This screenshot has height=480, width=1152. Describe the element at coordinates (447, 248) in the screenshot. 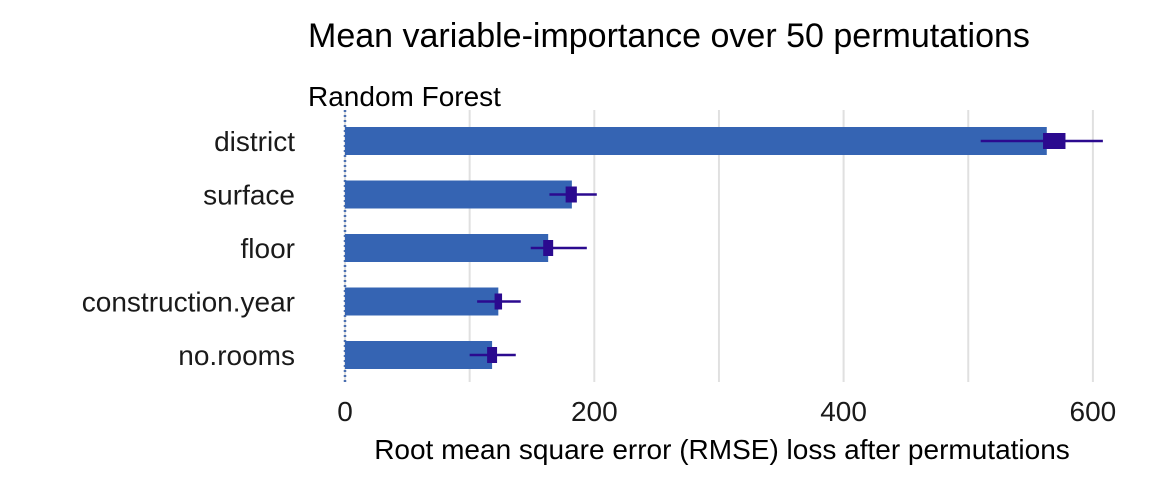

I see `bar-floor` at that location.